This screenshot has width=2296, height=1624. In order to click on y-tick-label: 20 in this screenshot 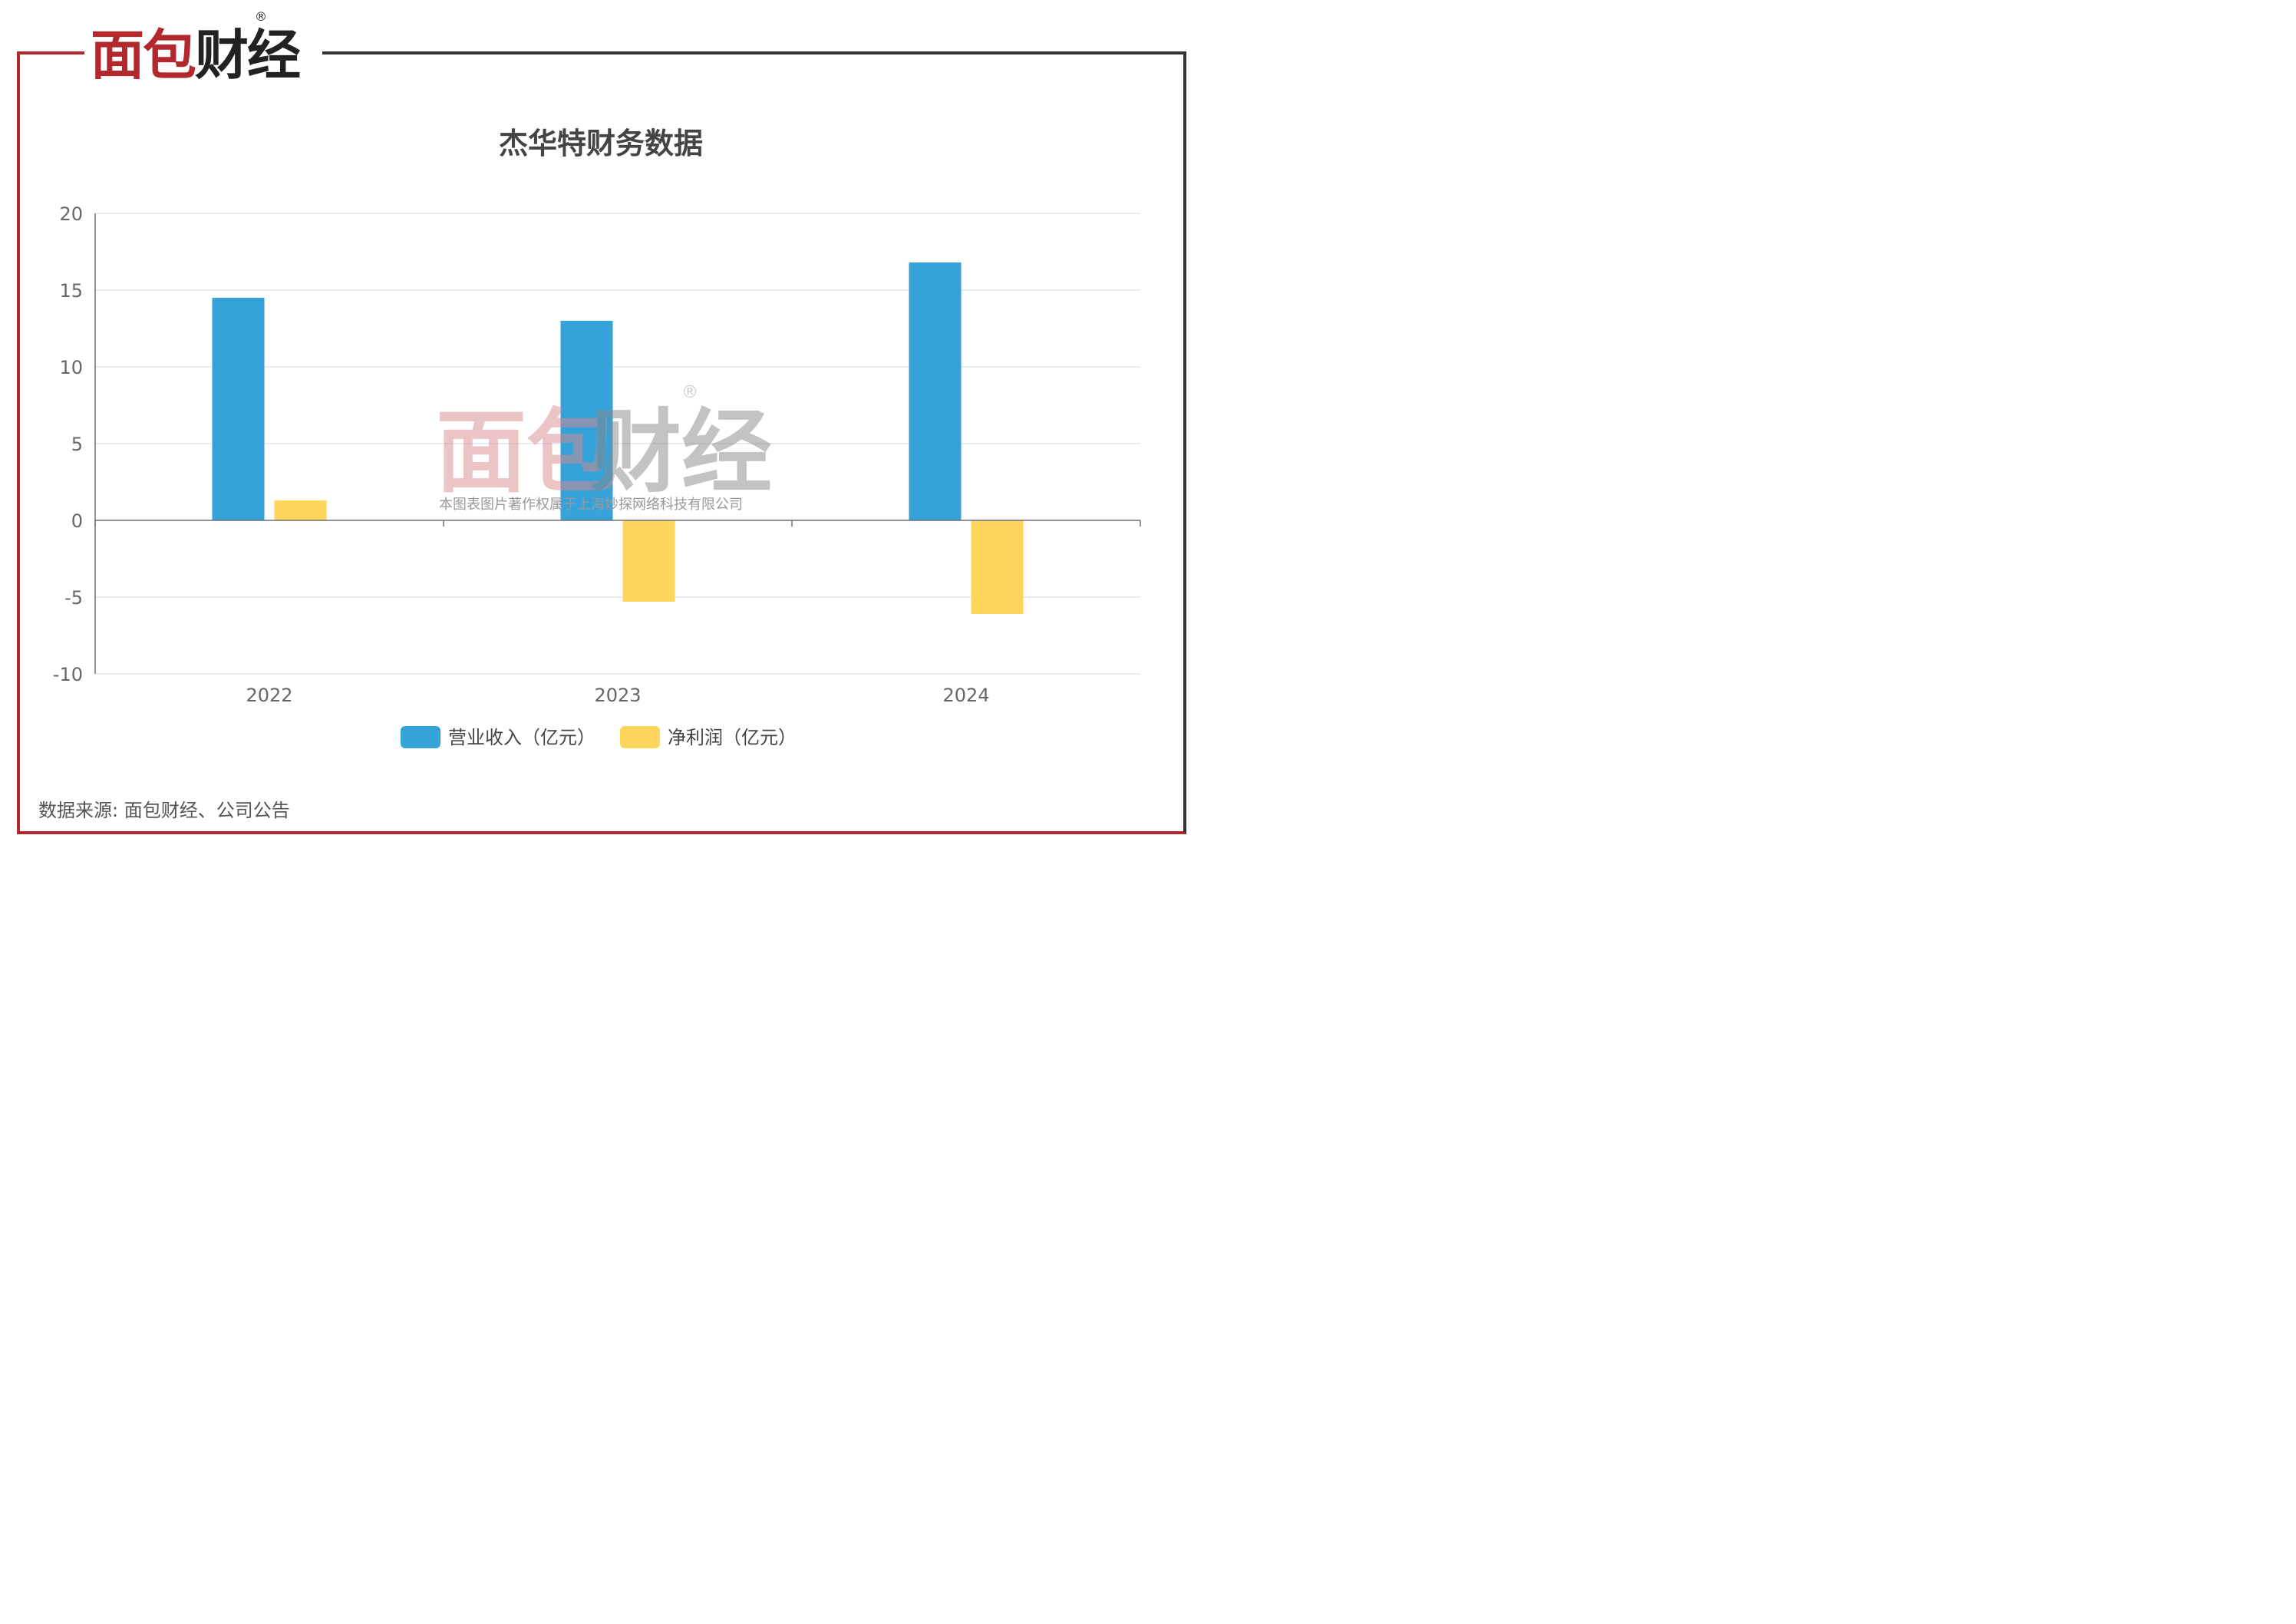, I will do `click(71, 214)`.